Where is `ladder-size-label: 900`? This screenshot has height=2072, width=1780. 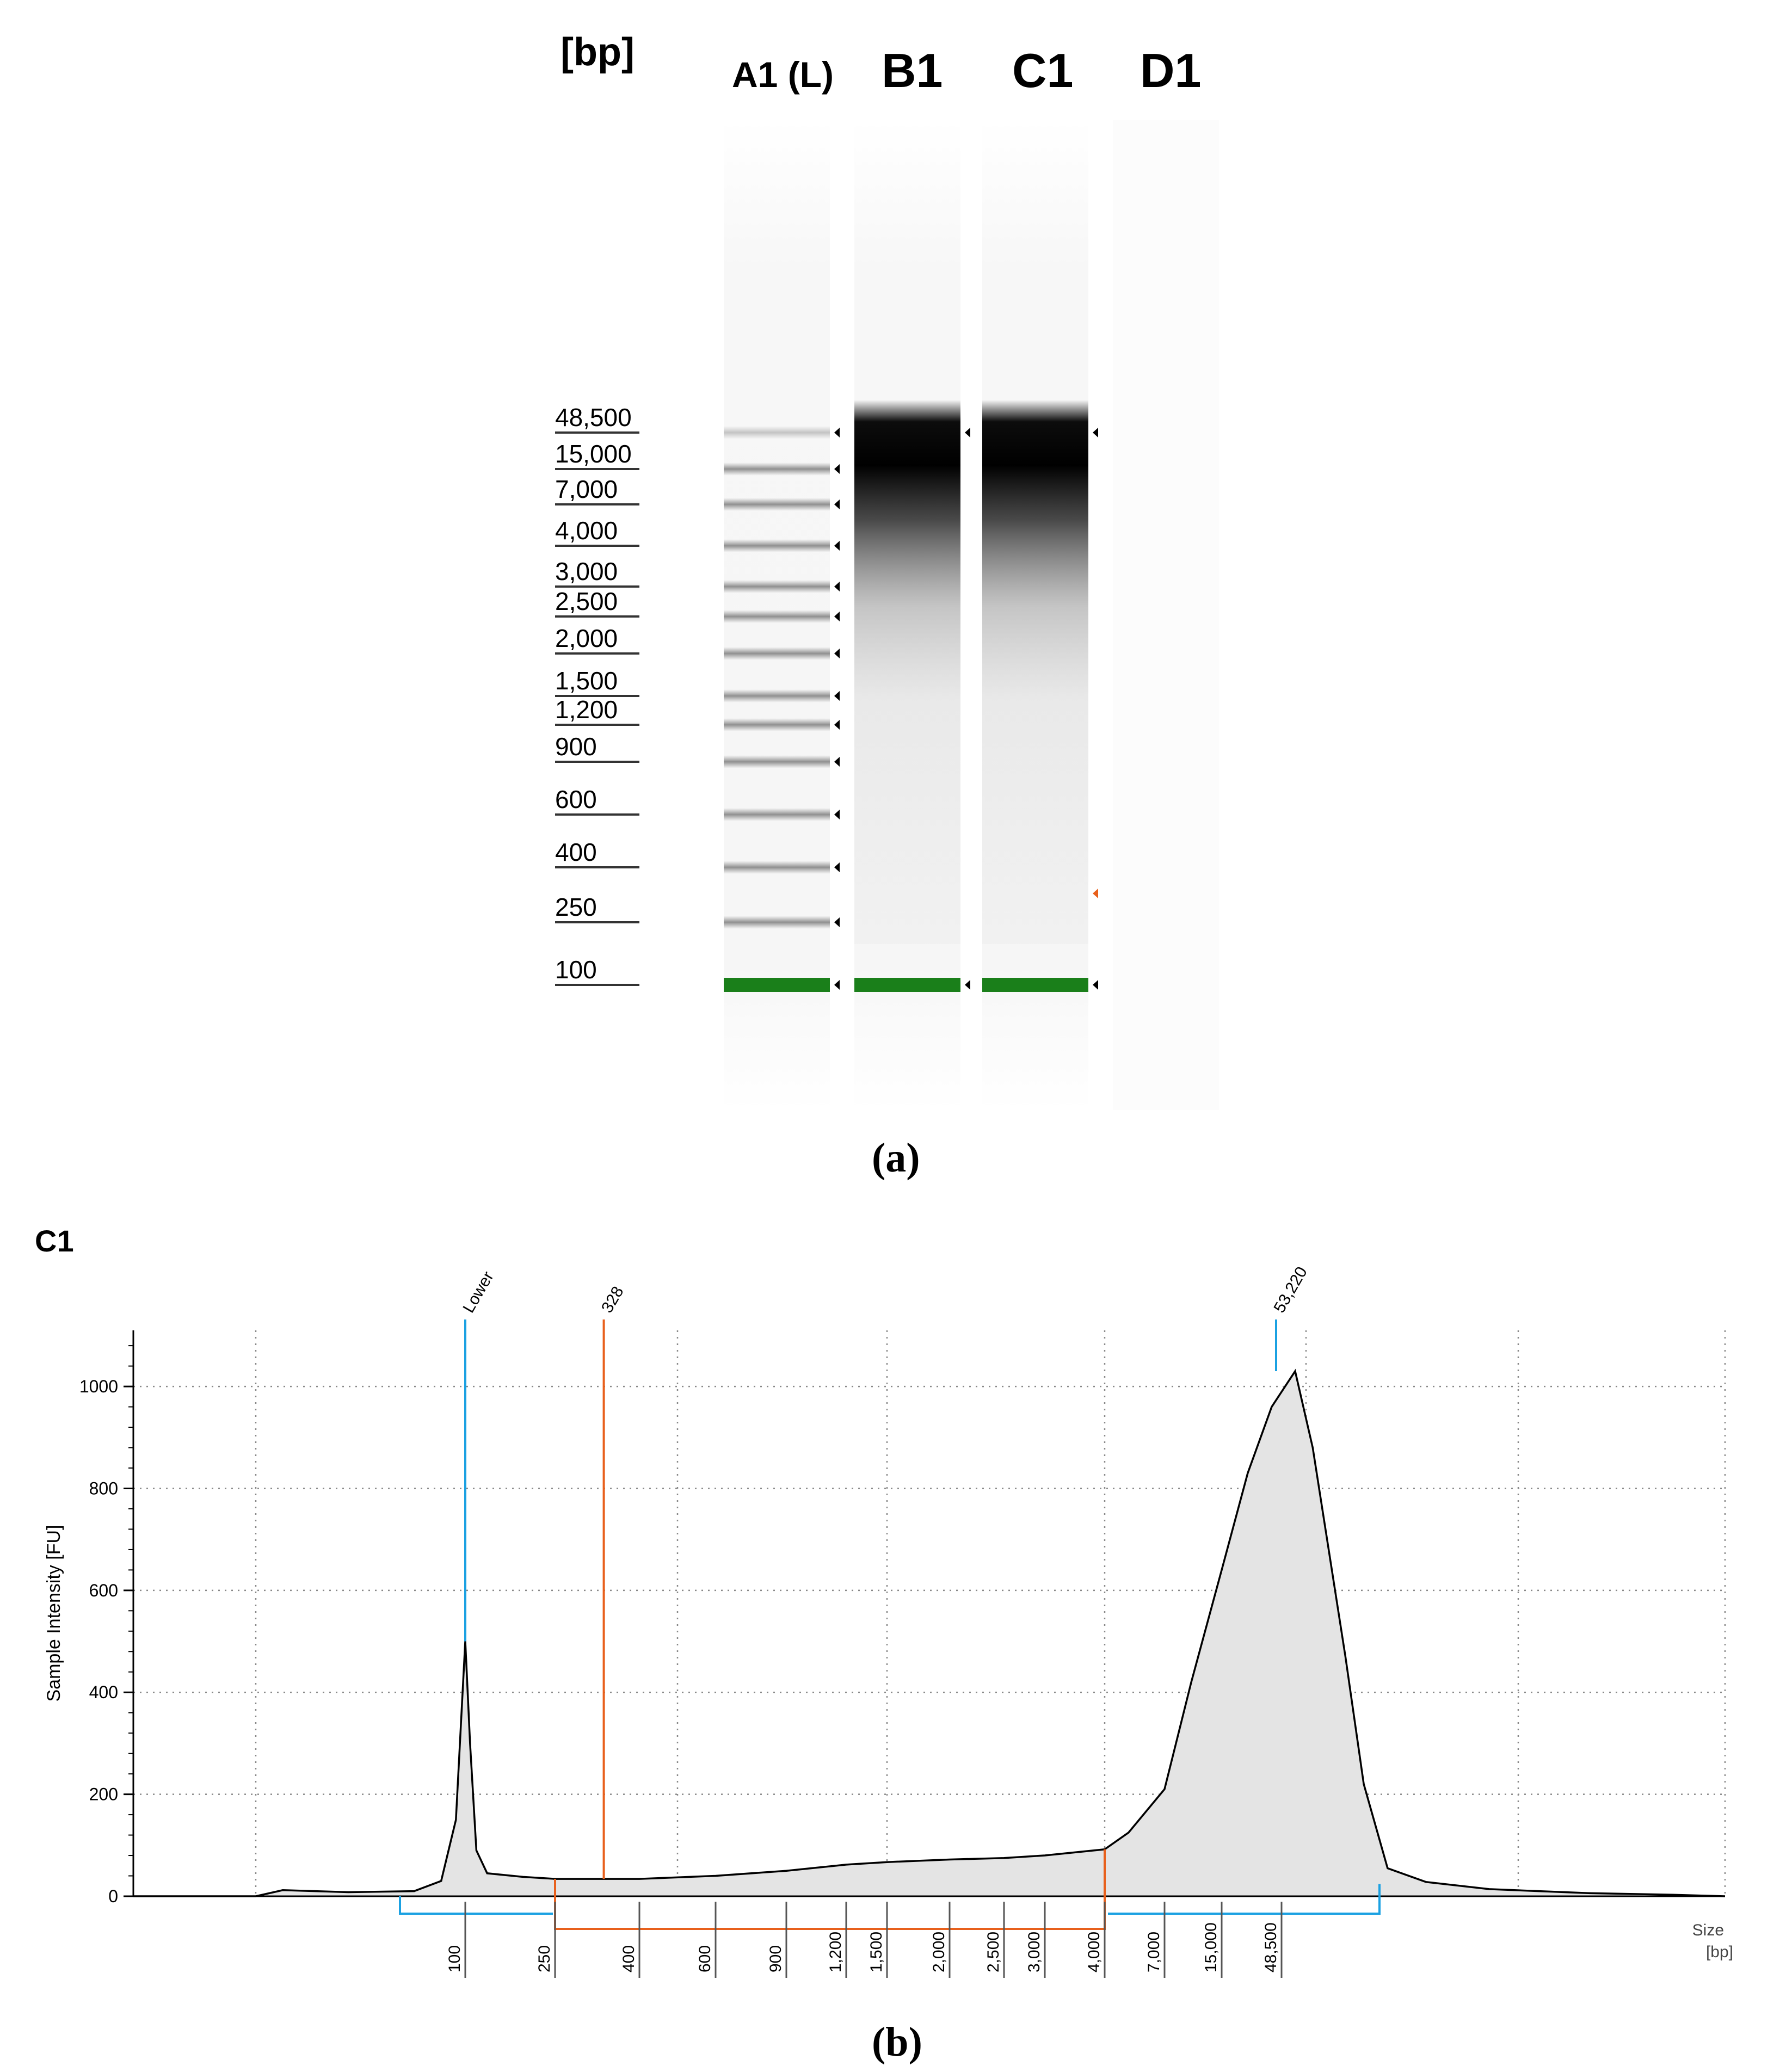 ladder-size-label: 900 is located at coordinates (576, 746).